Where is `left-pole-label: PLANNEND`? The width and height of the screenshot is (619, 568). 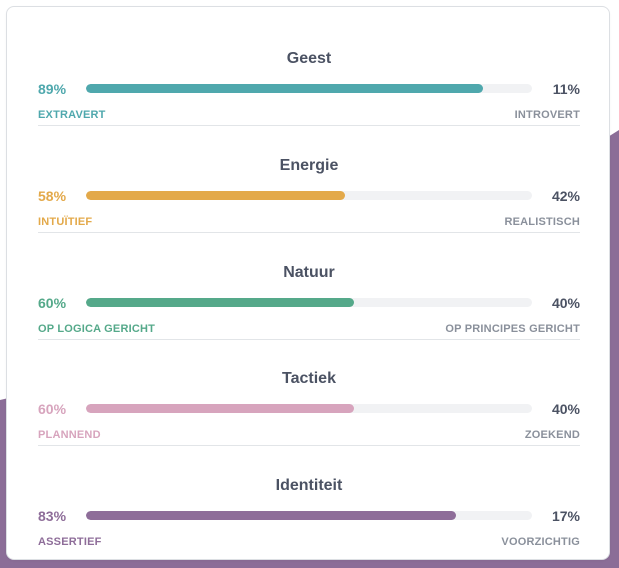
left-pole-label: PLANNEND is located at coordinates (69, 435).